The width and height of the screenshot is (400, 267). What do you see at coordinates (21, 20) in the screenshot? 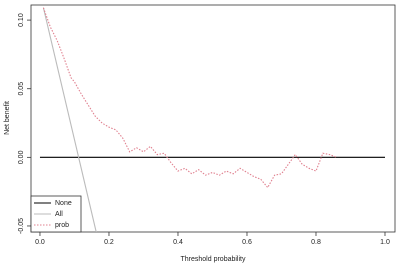
I see `y-tick-label: 0.10` at bounding box center [21, 20].